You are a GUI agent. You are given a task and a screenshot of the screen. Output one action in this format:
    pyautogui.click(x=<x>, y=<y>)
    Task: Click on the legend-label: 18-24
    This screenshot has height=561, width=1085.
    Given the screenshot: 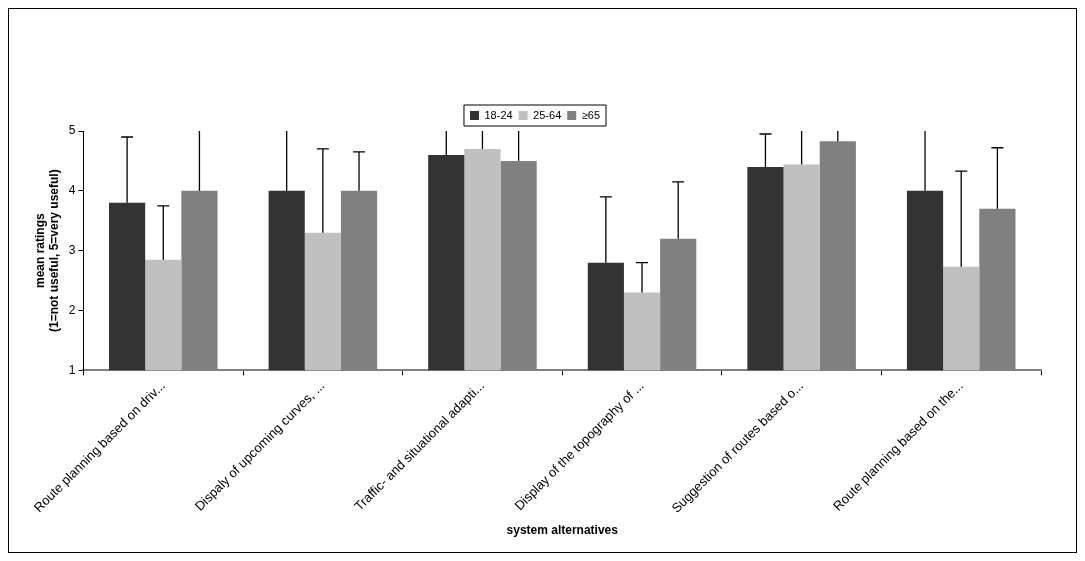 What is the action you would take?
    pyautogui.click(x=498, y=114)
    